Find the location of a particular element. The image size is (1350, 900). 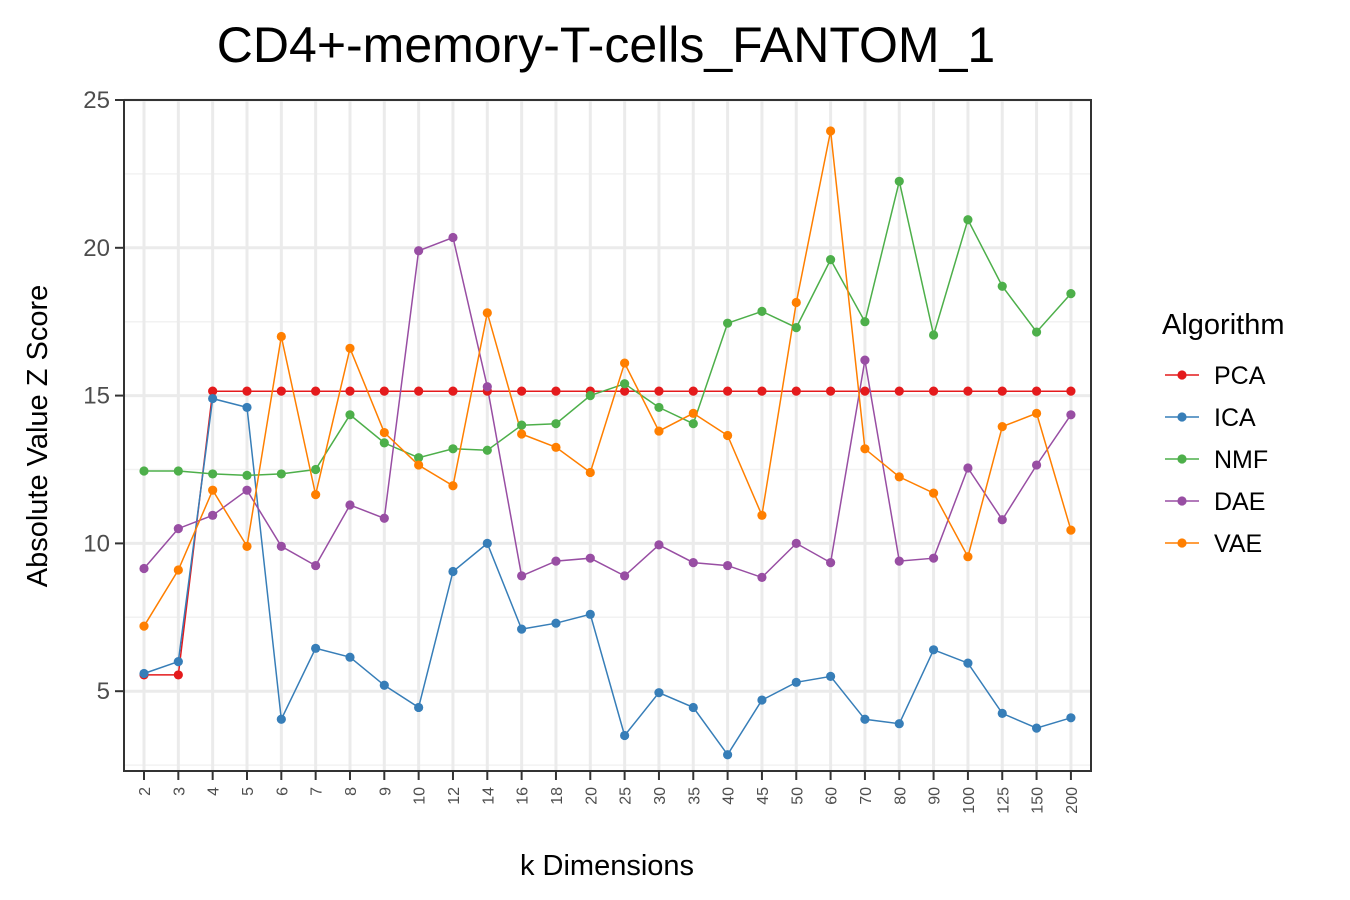

legend-item-nmf: NMF is located at coordinates (1216, 460).